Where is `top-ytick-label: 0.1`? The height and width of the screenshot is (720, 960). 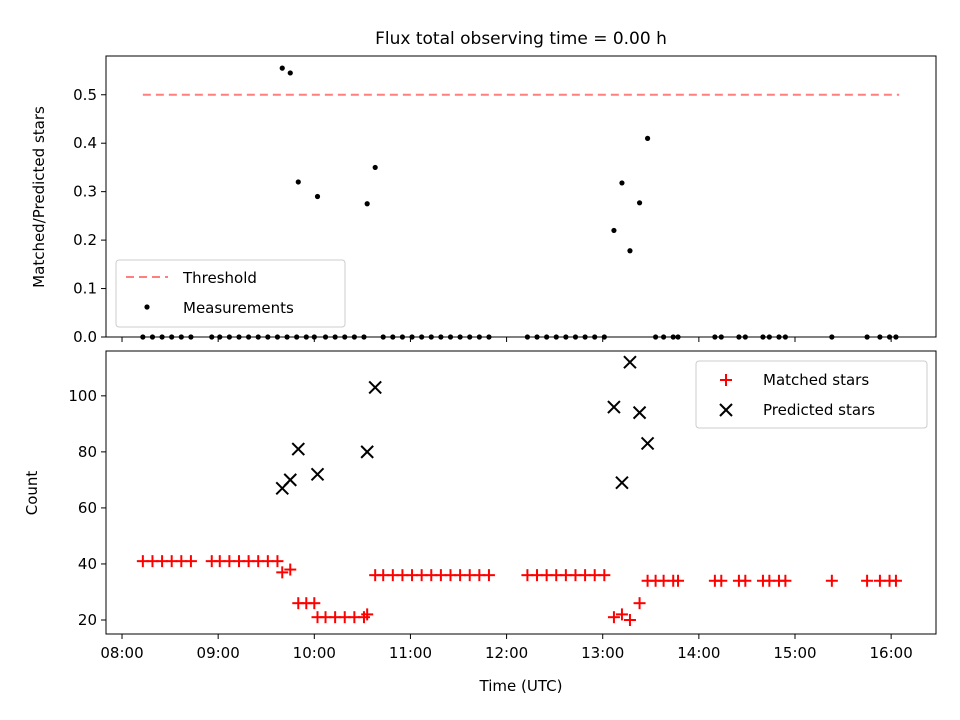 top-ytick-label: 0.1 is located at coordinates (85, 289).